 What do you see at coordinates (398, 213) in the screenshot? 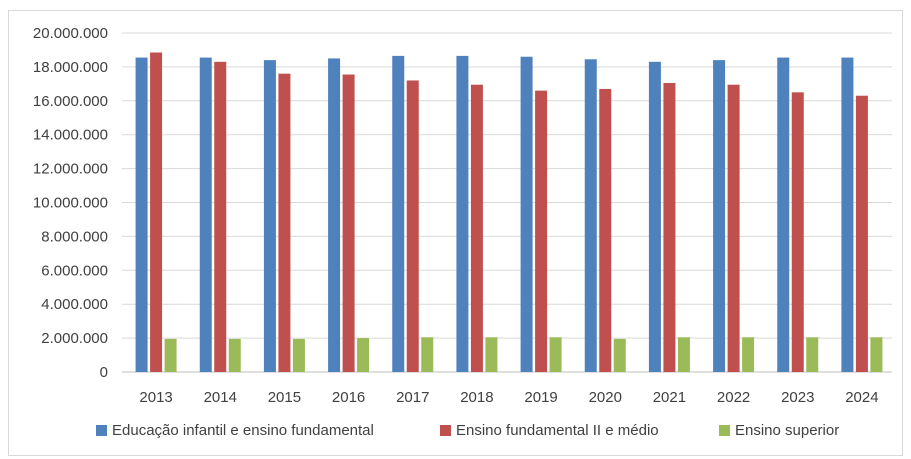
I see `bar-educacao-infantil-2017` at bounding box center [398, 213].